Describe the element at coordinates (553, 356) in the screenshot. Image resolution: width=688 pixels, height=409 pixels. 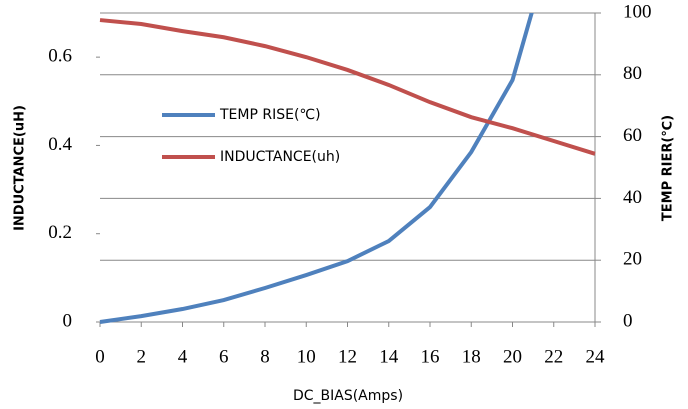
I see `x-tick-label: 22` at that location.